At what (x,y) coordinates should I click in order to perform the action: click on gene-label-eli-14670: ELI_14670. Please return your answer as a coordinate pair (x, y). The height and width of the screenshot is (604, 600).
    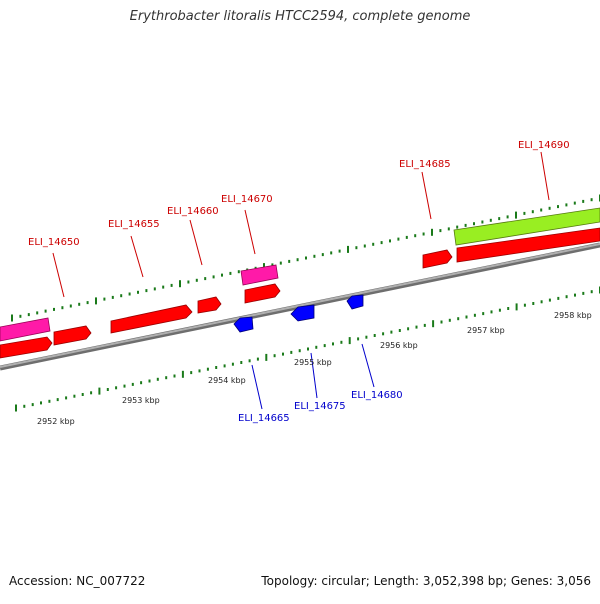
    Looking at the image, I should click on (247, 199).